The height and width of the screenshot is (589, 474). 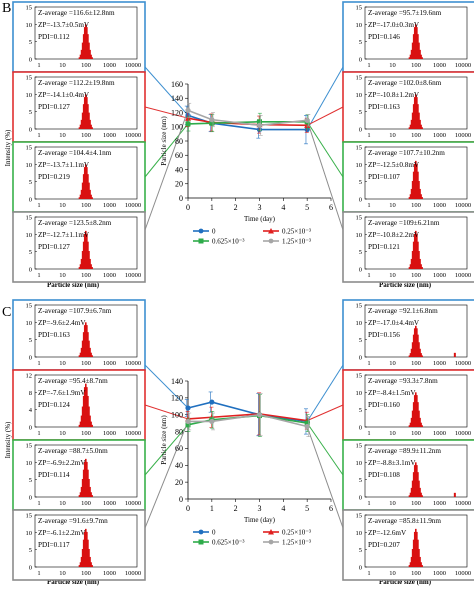 What do you see at coordinates (394, 25) in the screenshot?
I see `dls-annotation: ZP=-17.0±0.3mV` at bounding box center [394, 25].